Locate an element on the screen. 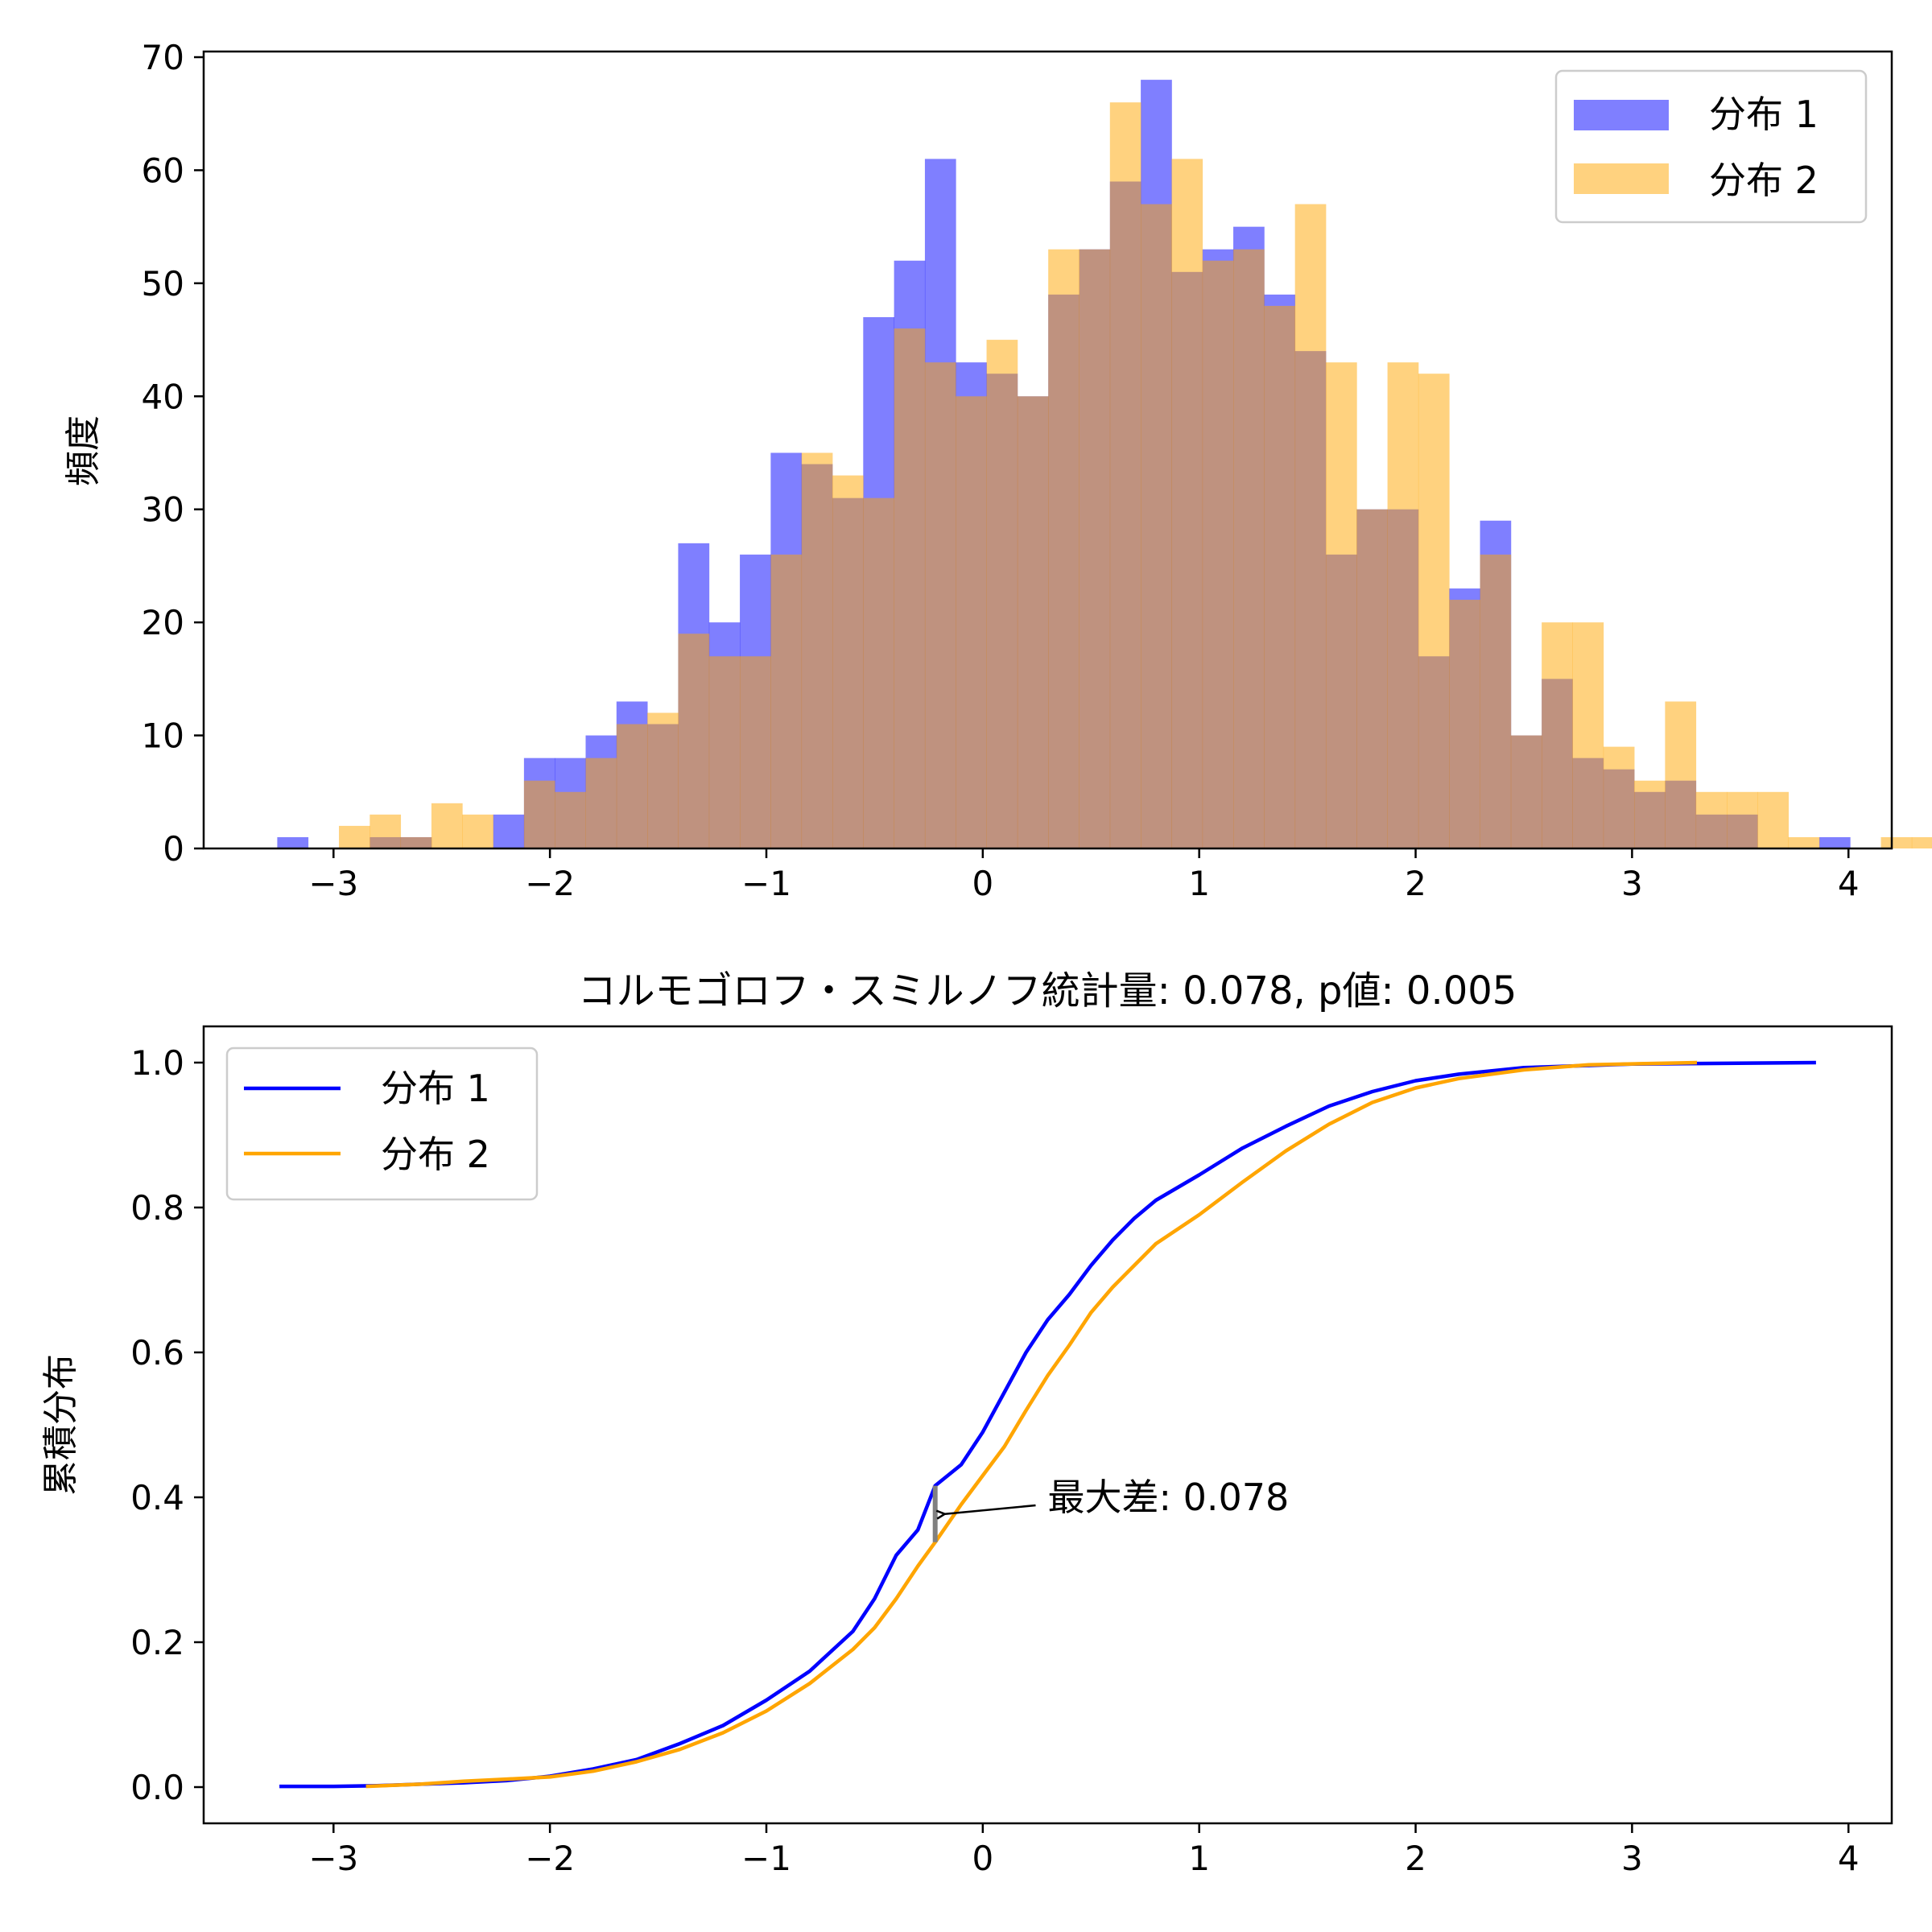  ecdf-xtick-label: 0 is located at coordinates (982, 1858).